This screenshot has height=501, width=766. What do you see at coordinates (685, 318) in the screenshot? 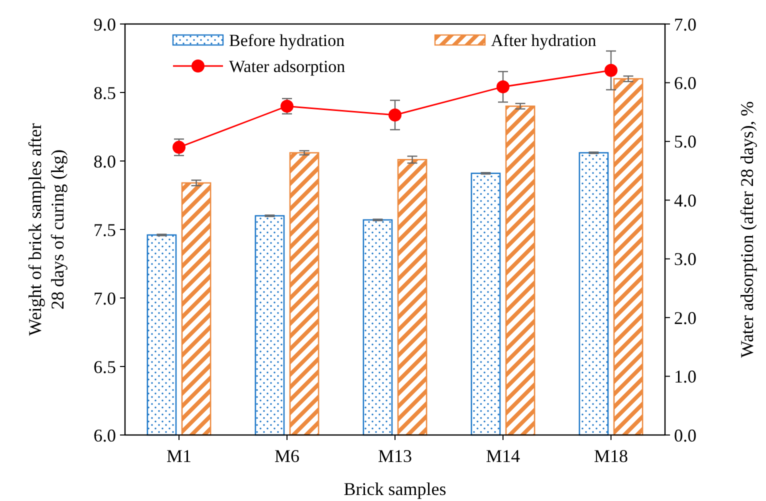
I see `y2-tick-label: 2.0` at bounding box center [685, 318].